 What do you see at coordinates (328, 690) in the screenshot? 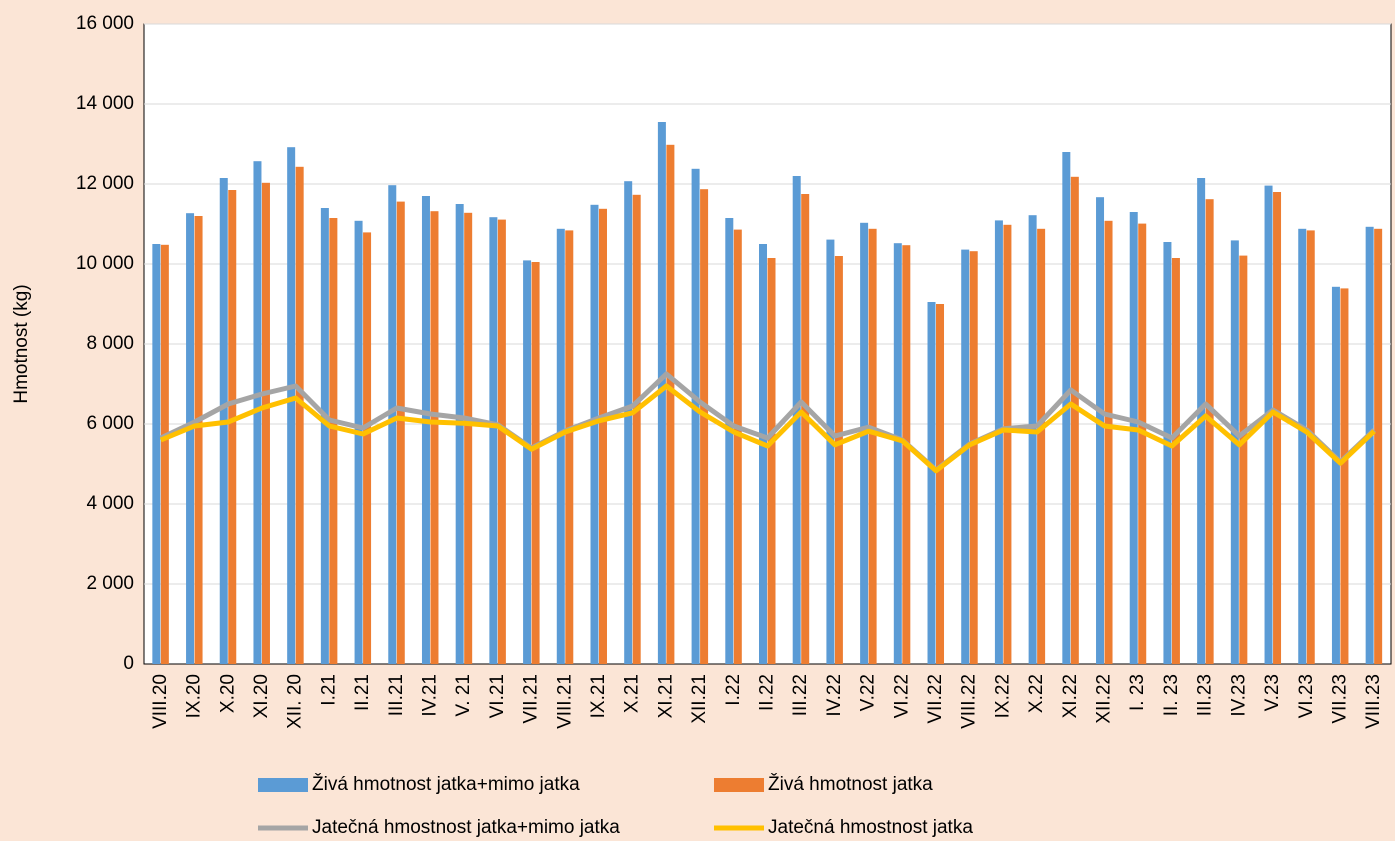
I see `x-tick-label: I.21` at bounding box center [328, 690].